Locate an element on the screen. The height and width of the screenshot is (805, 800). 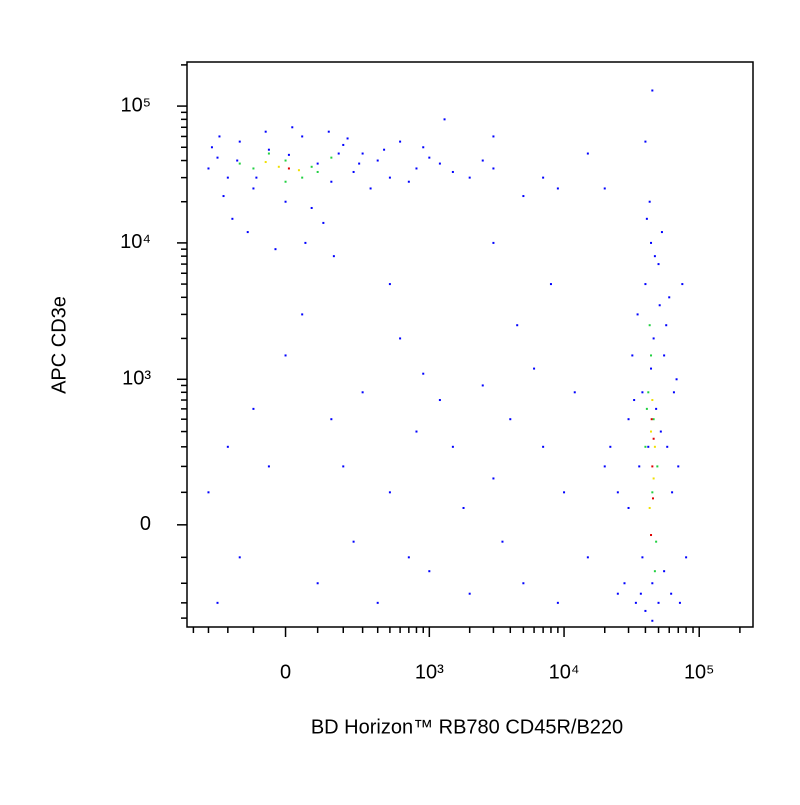
y-axis-title: APC CD3e is located at coordinates (59, 345).